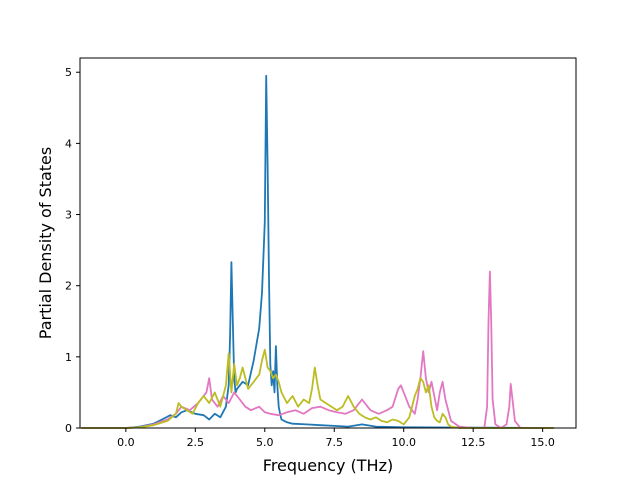 This screenshot has width=640, height=480. Describe the element at coordinates (473, 442) in the screenshot. I see `x-tick-label: 12.5` at that location.